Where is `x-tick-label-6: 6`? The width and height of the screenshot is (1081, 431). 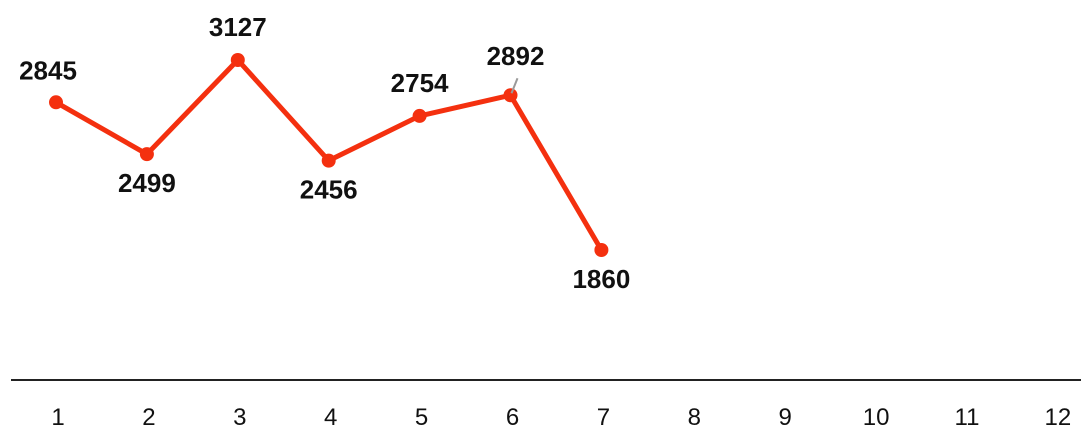 x-tick-label-6: 6 is located at coordinates (512, 417).